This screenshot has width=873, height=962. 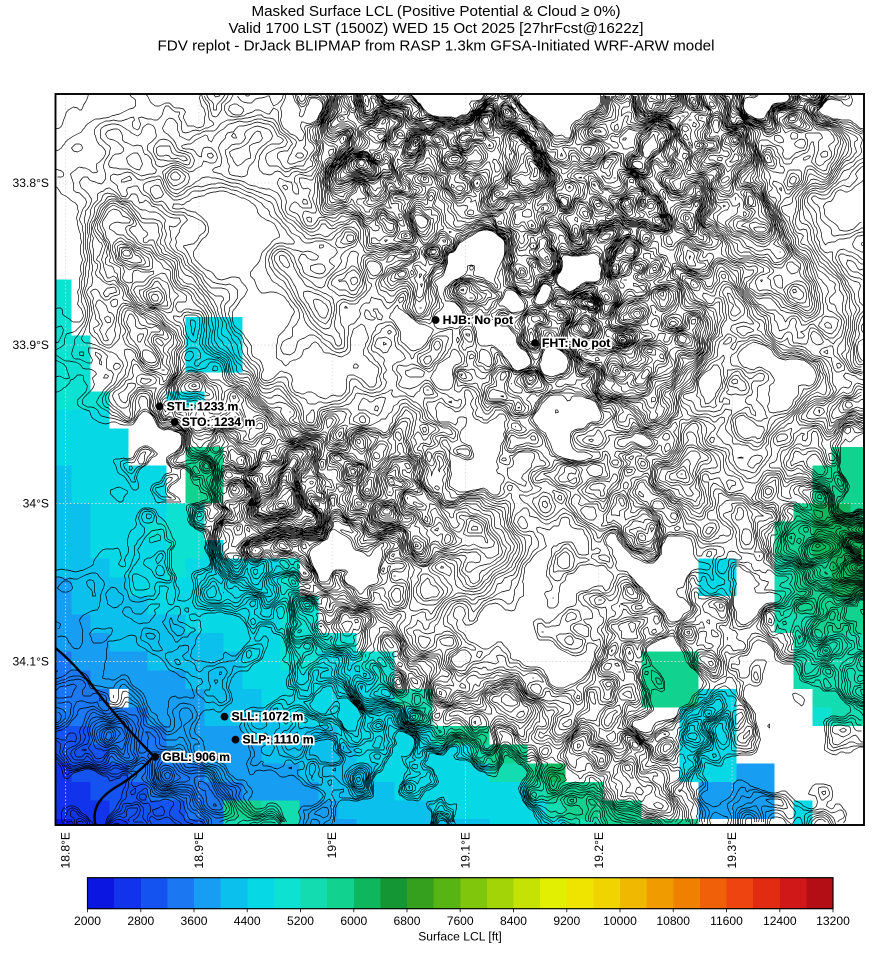 I want to click on svg-text: 5200, so click(x=300, y=921).